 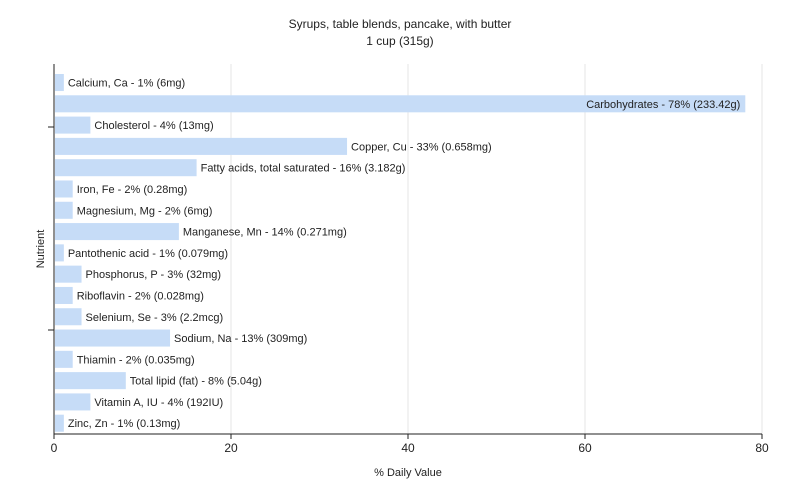 What do you see at coordinates (421, 147) in the screenshot?
I see `bar-label: Copper, Cu - 33% (0.658mg)` at bounding box center [421, 147].